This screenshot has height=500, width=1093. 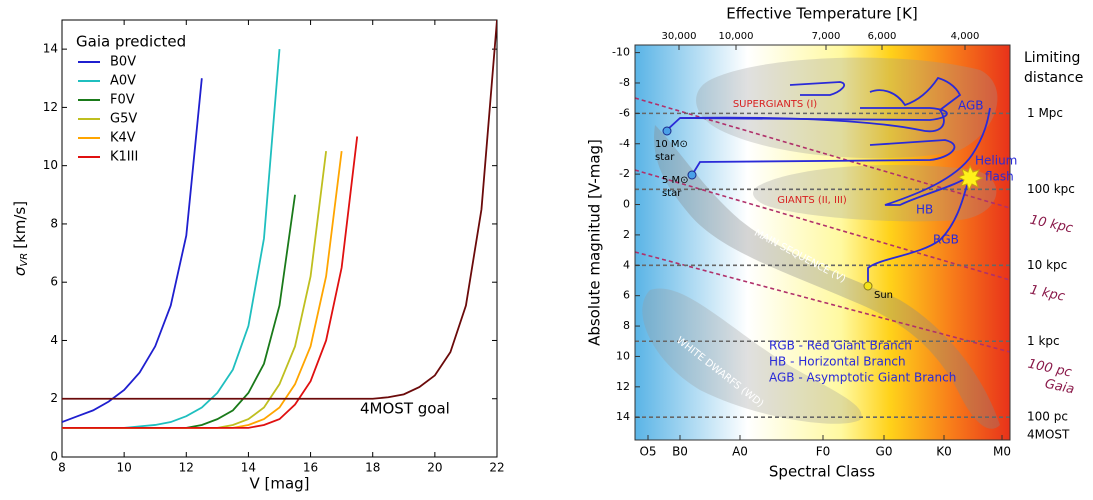 What do you see at coordinates (996, 161) in the screenshot?
I see `track-label: Helium` at bounding box center [996, 161].